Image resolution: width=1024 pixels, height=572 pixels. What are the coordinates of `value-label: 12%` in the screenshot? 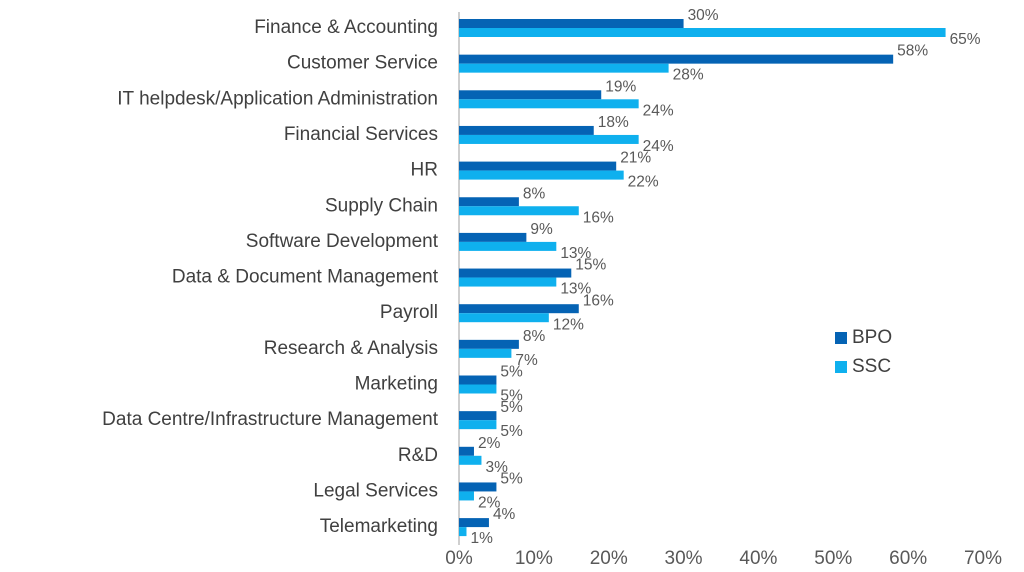 It's located at (568, 324).